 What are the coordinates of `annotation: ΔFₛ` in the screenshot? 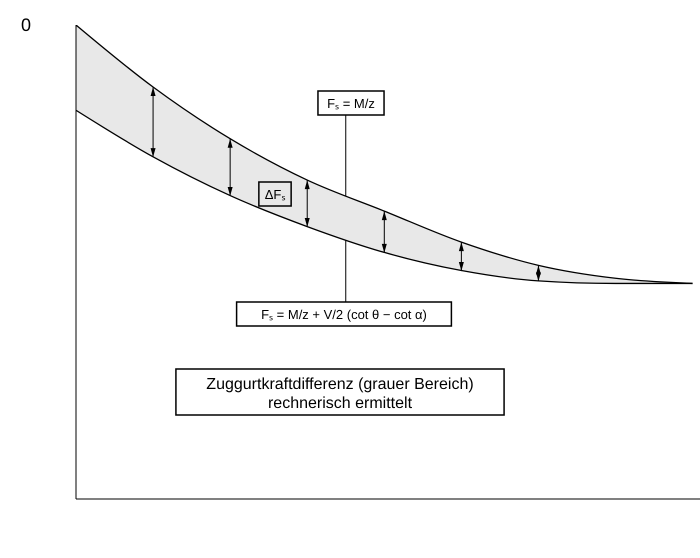 It's located at (275, 194).